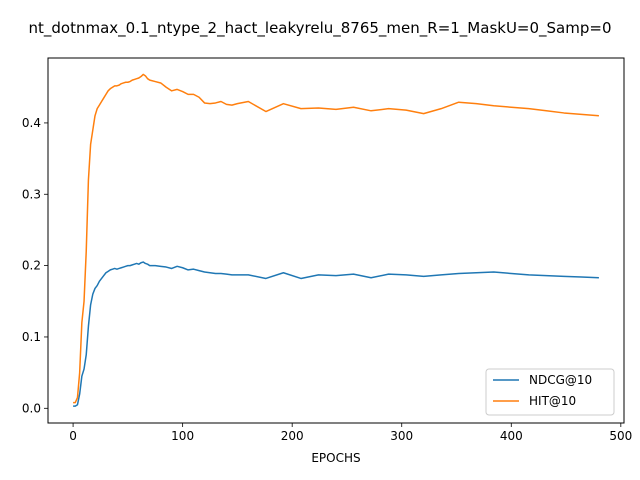 The height and width of the screenshot is (480, 640). What do you see at coordinates (550, 392) in the screenshot?
I see `legend: NDCG@10 HIT@10` at bounding box center [550, 392].